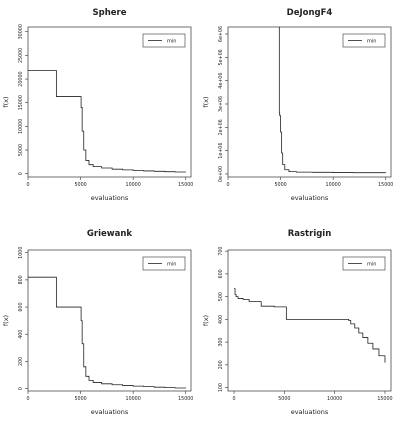  What do you see at coordinates (221, 387) in the screenshot?
I see `y-tick-label: 100` at bounding box center [221, 387].